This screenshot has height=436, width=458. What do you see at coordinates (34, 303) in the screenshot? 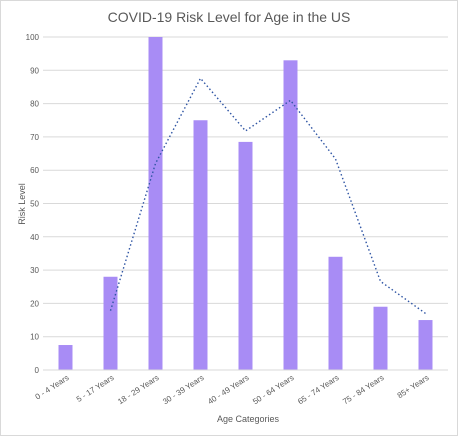
I see `y-tick-label: 20` at bounding box center [34, 303].